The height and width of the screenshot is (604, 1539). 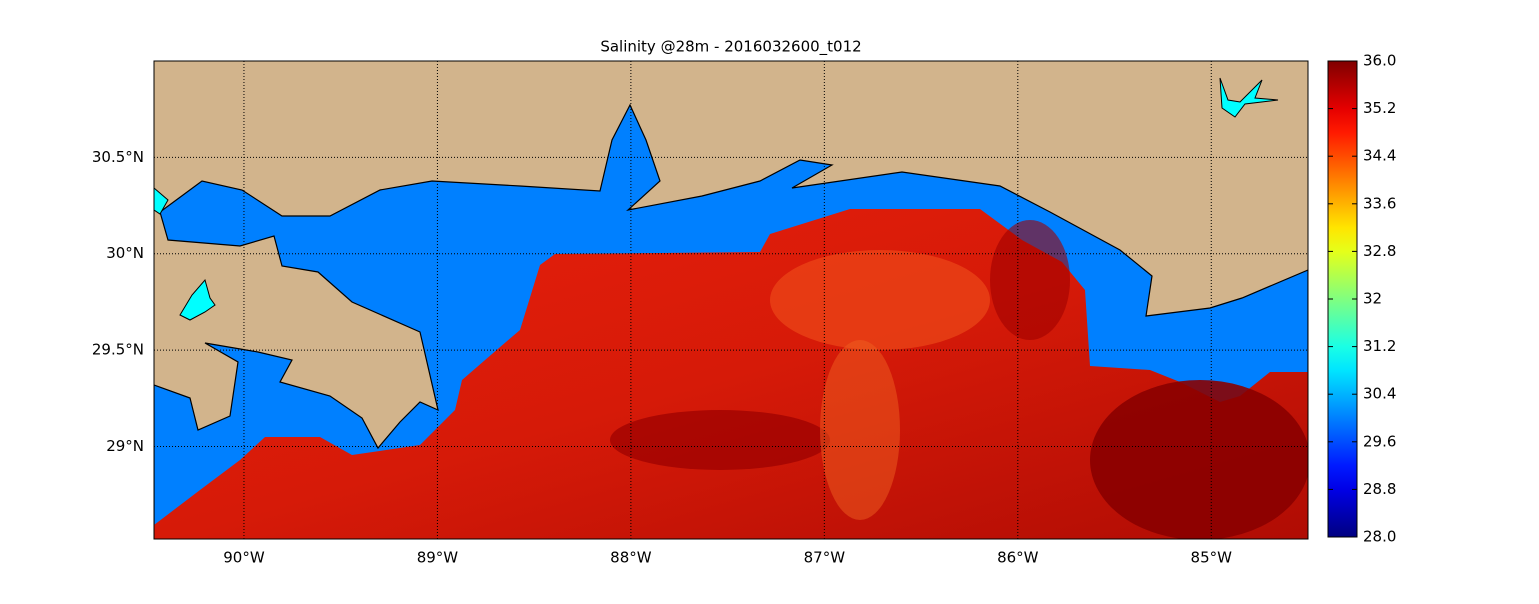 I want to click on chart-title: Salinity @28m - 2016032600_t012, so click(x=730, y=47).